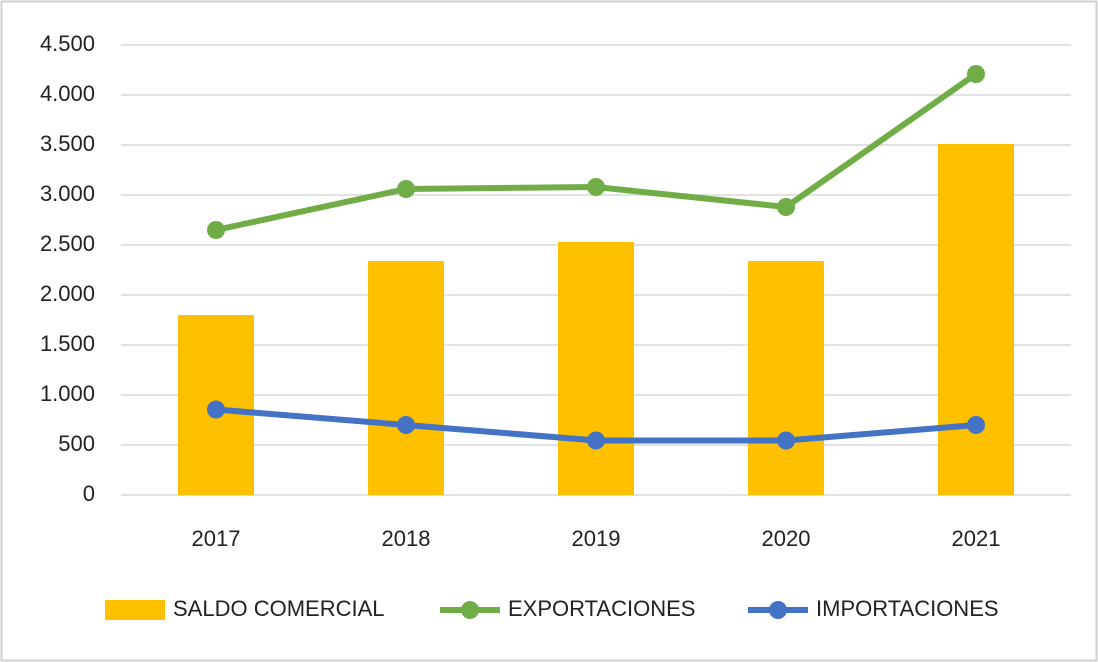  I want to click on y-tick-label: 4.500, so click(67, 43).